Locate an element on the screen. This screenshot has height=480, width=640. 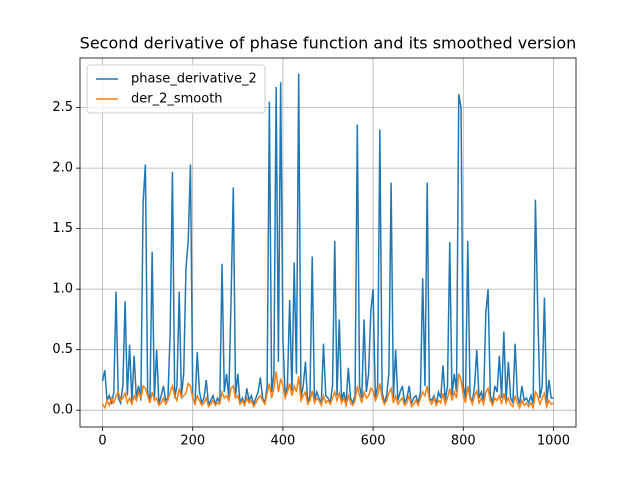
y-tick-label: 2.5 is located at coordinates (62, 107).